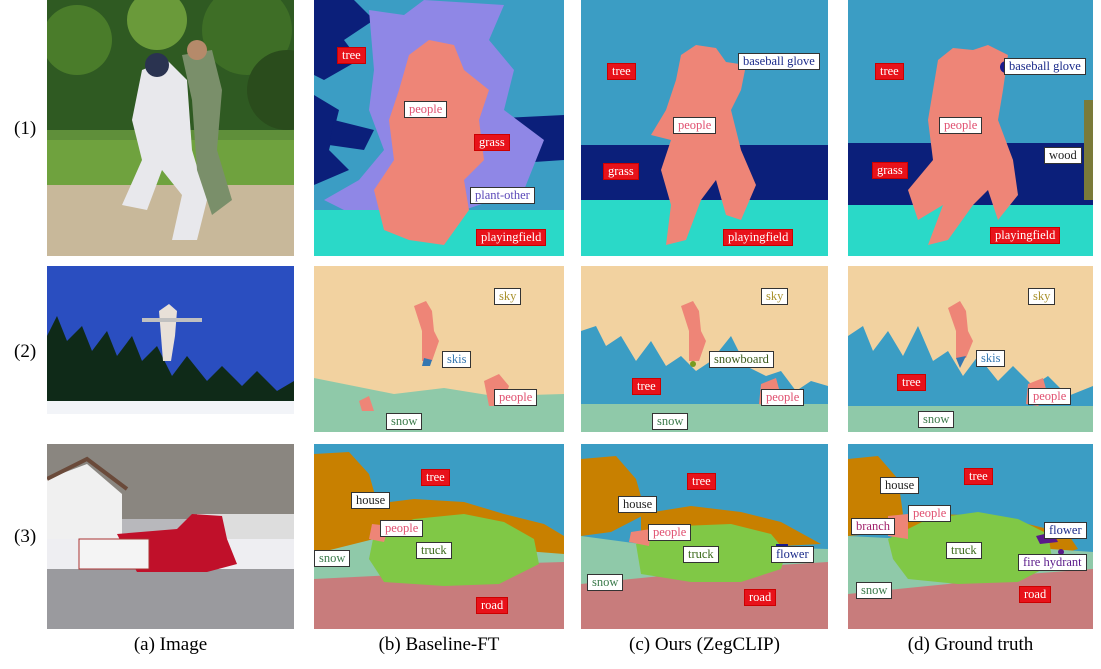 The width and height of the screenshot is (1101, 669). I want to click on photo-snowplow, so click(170, 536).